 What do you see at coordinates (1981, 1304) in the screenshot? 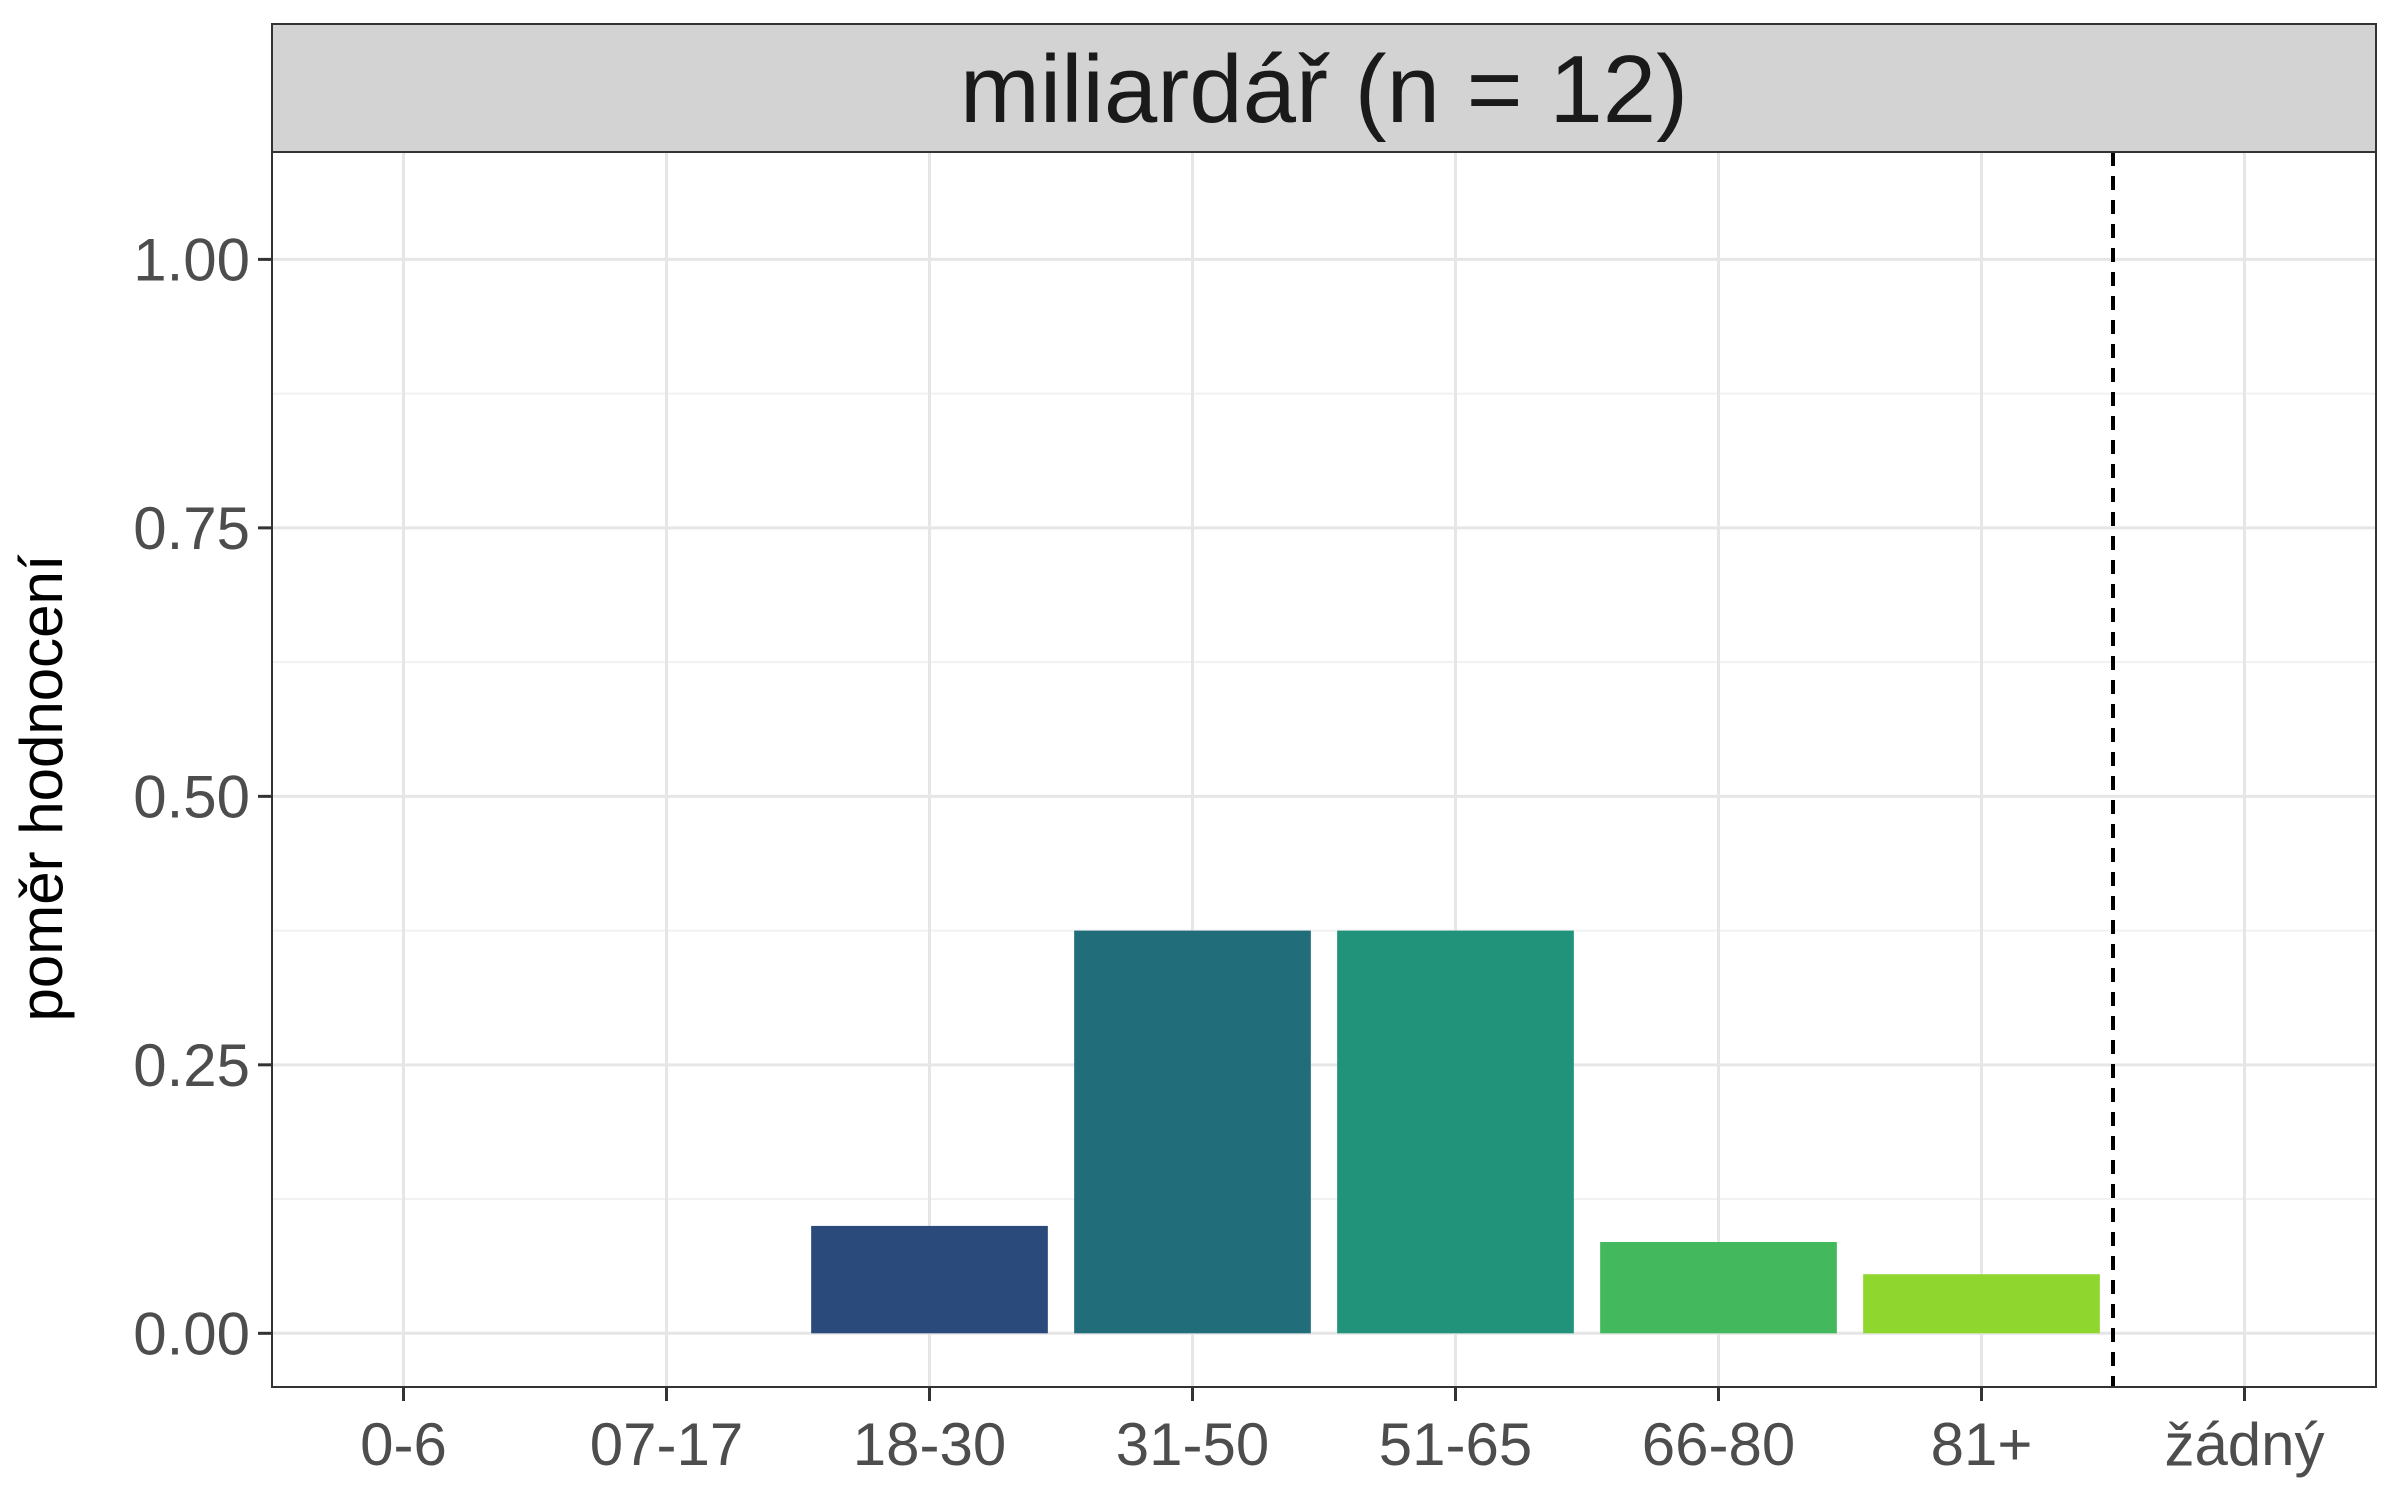
I see `bar-81+` at bounding box center [1981, 1304].